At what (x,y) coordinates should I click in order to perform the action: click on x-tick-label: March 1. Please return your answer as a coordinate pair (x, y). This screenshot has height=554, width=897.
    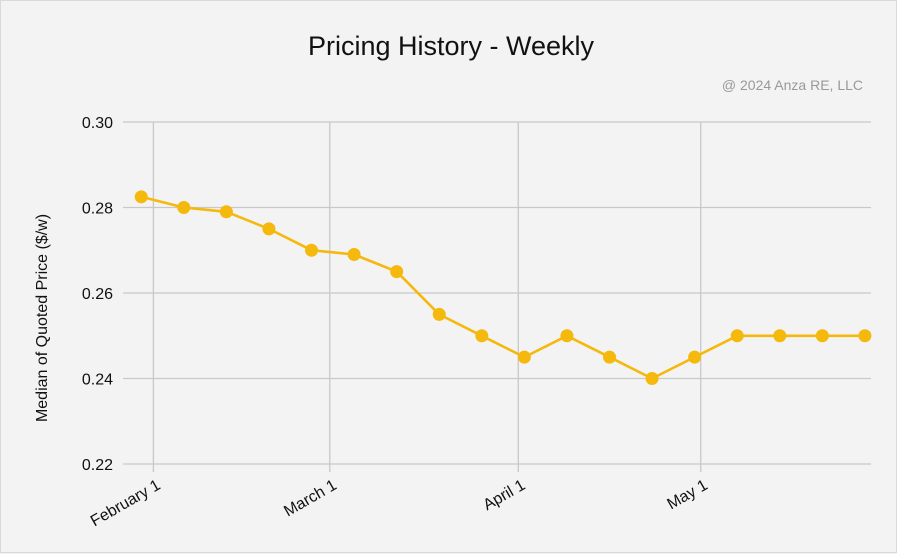
    Looking at the image, I should click on (310, 499).